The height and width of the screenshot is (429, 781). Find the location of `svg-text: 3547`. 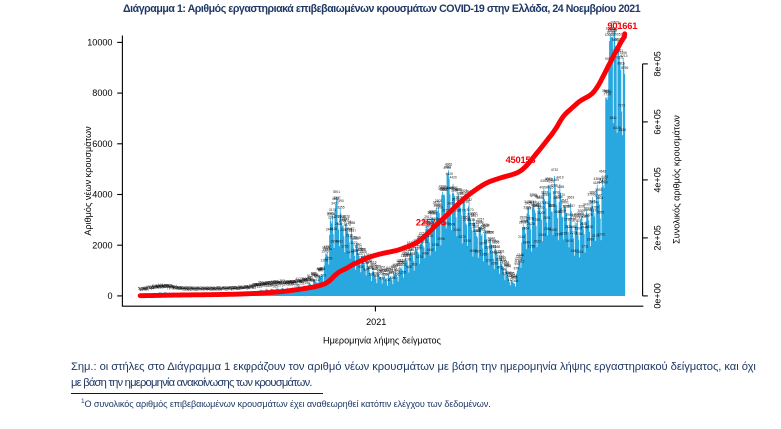

svg-text: 3547 is located at coordinates (565, 201).